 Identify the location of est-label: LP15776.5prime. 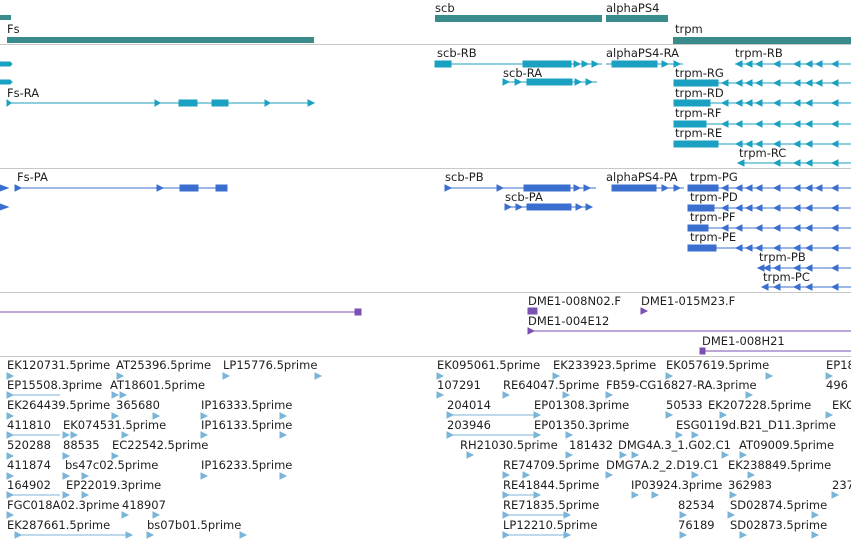
(270, 365).